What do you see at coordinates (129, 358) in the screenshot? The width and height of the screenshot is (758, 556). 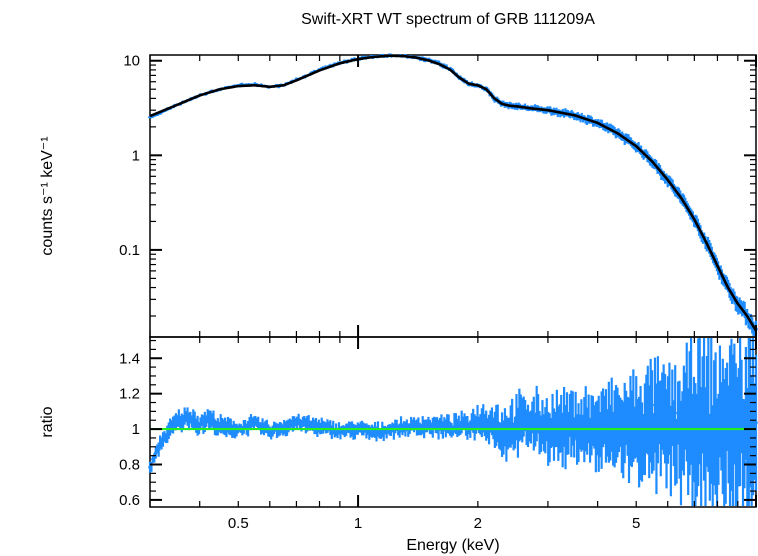 I see `ratio-y-tick-label: 1.4` at bounding box center [129, 358].